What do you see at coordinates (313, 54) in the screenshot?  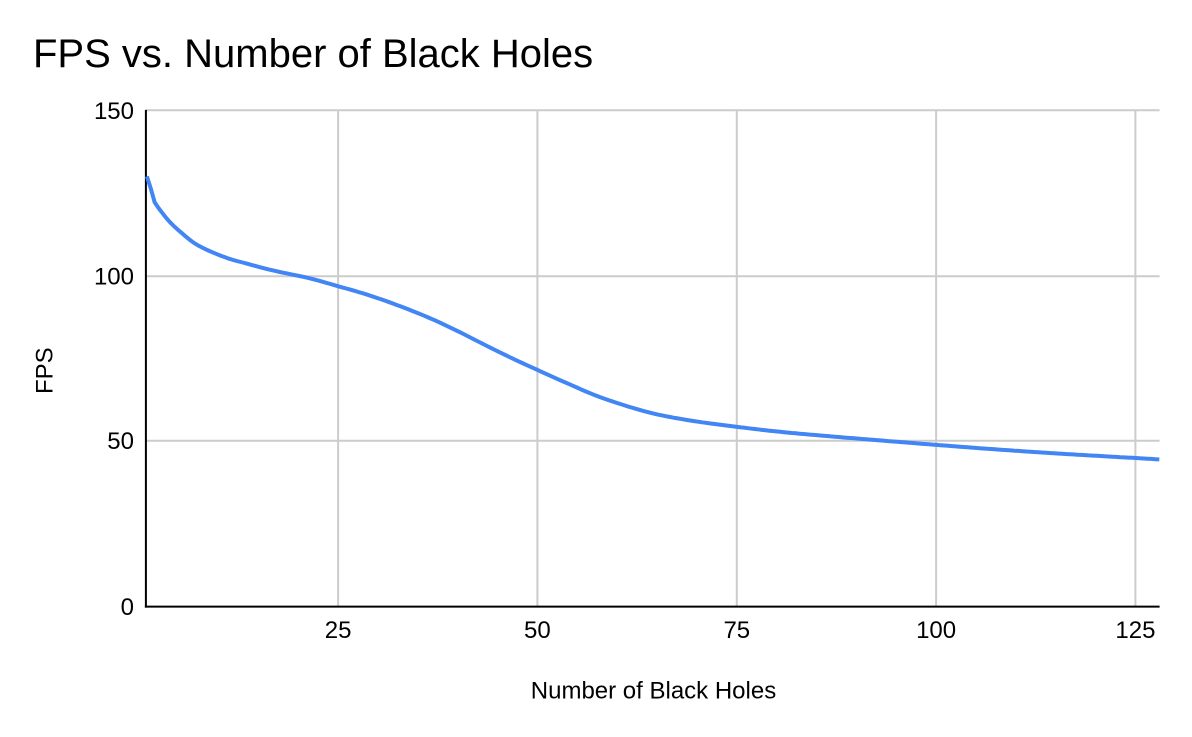 I see `svg-text: FPS vs. Number of Black Holes` at bounding box center [313, 54].